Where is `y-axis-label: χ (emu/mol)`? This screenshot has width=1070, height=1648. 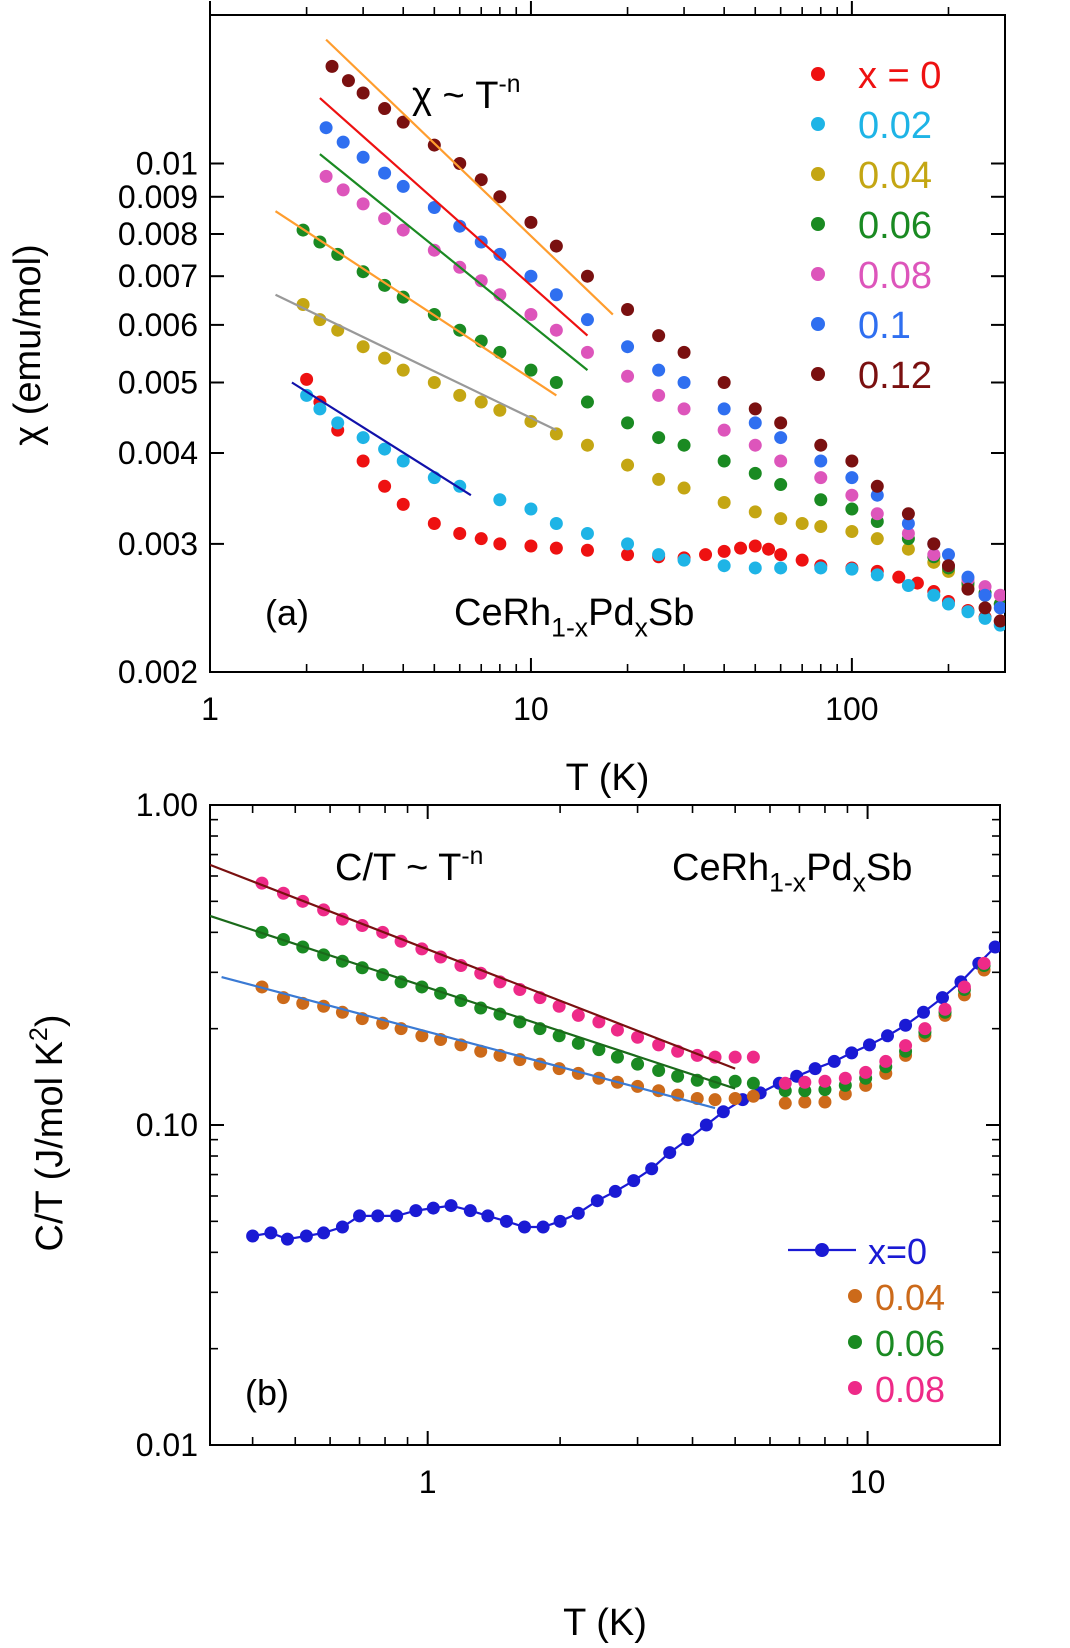 y-axis-label: χ (emu/mol) is located at coordinates (28, 345).